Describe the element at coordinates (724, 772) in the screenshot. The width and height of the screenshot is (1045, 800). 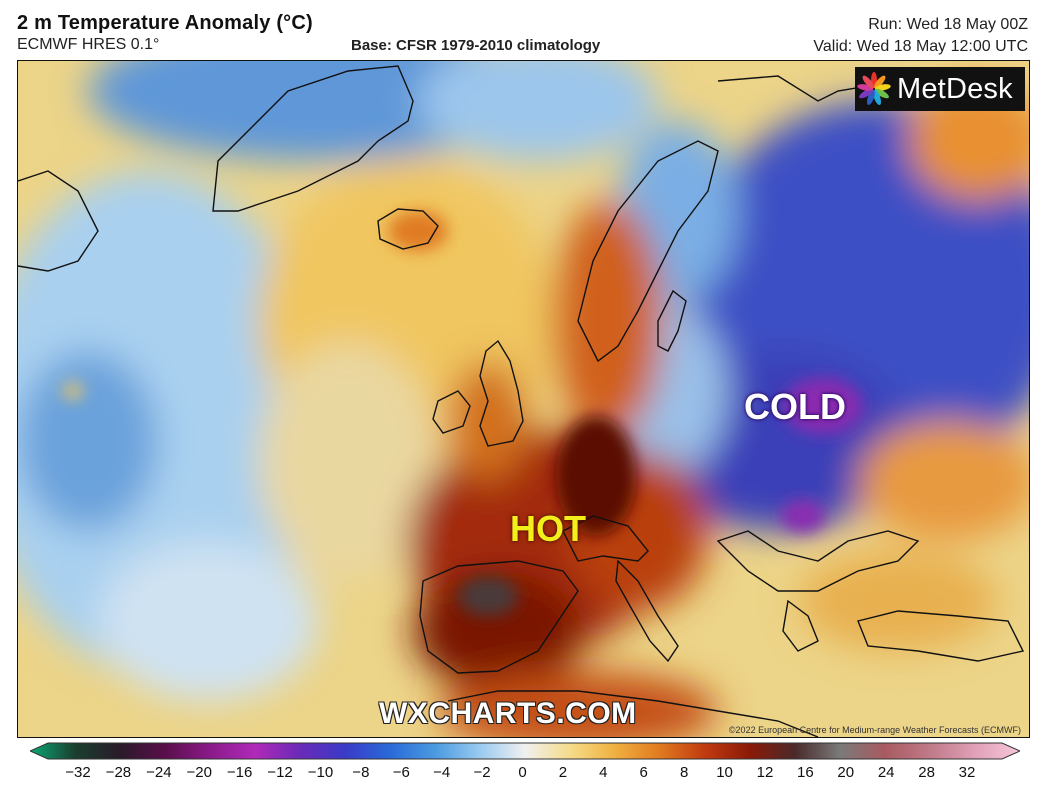
I see `colorbar-tick-label: 10` at that location.